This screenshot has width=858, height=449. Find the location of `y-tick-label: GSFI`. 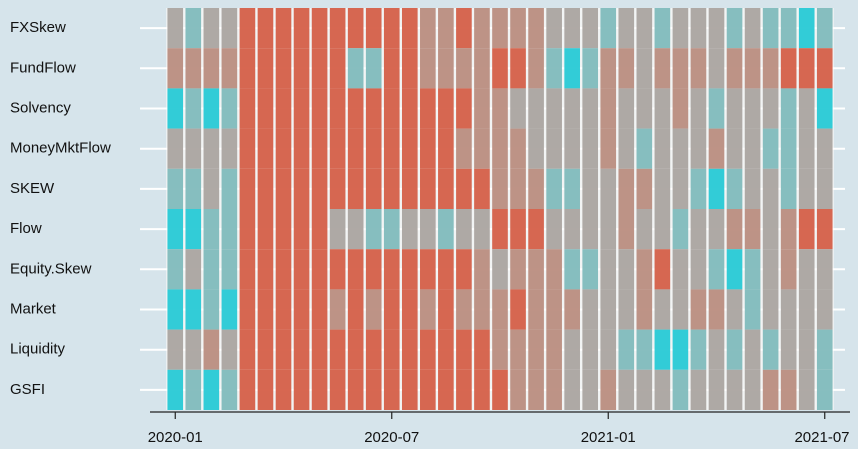

y-tick-label: GSFI is located at coordinates (27, 389).